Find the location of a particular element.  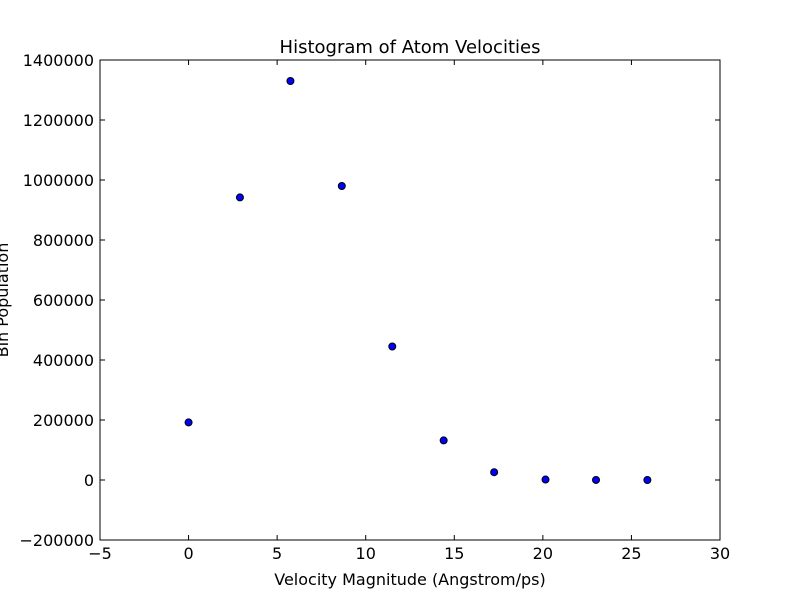

y-tick-label: 600000 is located at coordinates (63, 300).